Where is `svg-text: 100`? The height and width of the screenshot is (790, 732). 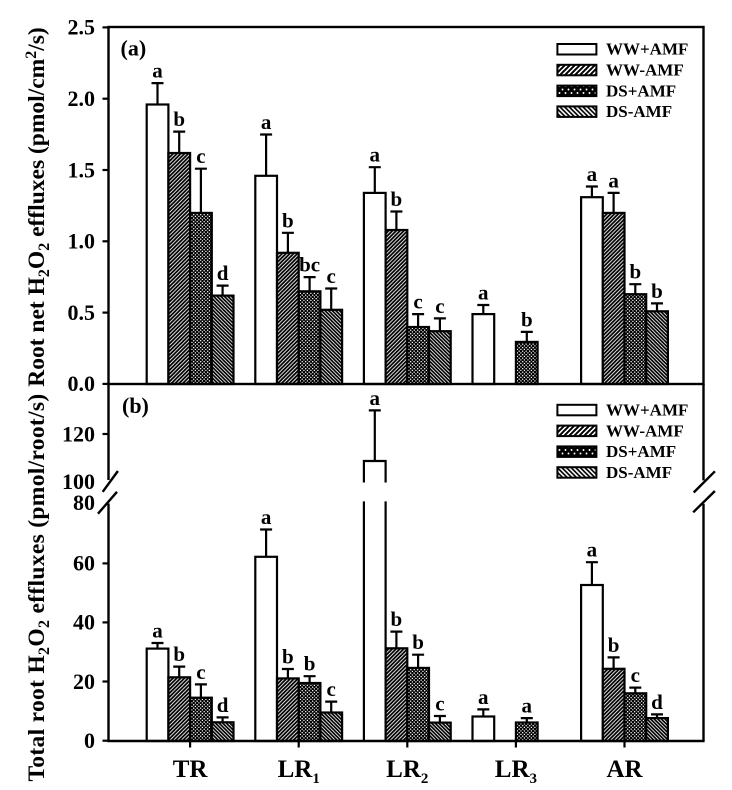 svg-text: 100 is located at coordinates (78, 481).